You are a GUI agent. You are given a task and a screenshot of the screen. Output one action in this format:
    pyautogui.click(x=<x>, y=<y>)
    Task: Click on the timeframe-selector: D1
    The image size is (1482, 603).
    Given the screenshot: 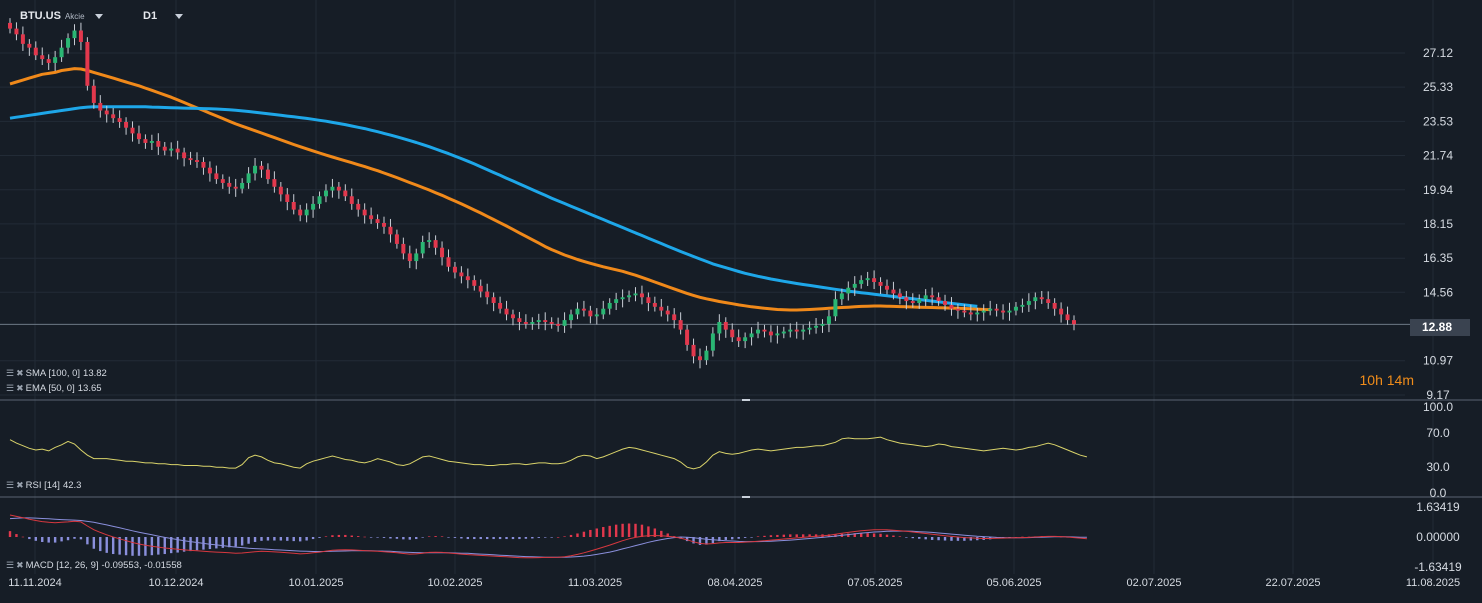 What is the action you would take?
    pyautogui.click(x=163, y=16)
    